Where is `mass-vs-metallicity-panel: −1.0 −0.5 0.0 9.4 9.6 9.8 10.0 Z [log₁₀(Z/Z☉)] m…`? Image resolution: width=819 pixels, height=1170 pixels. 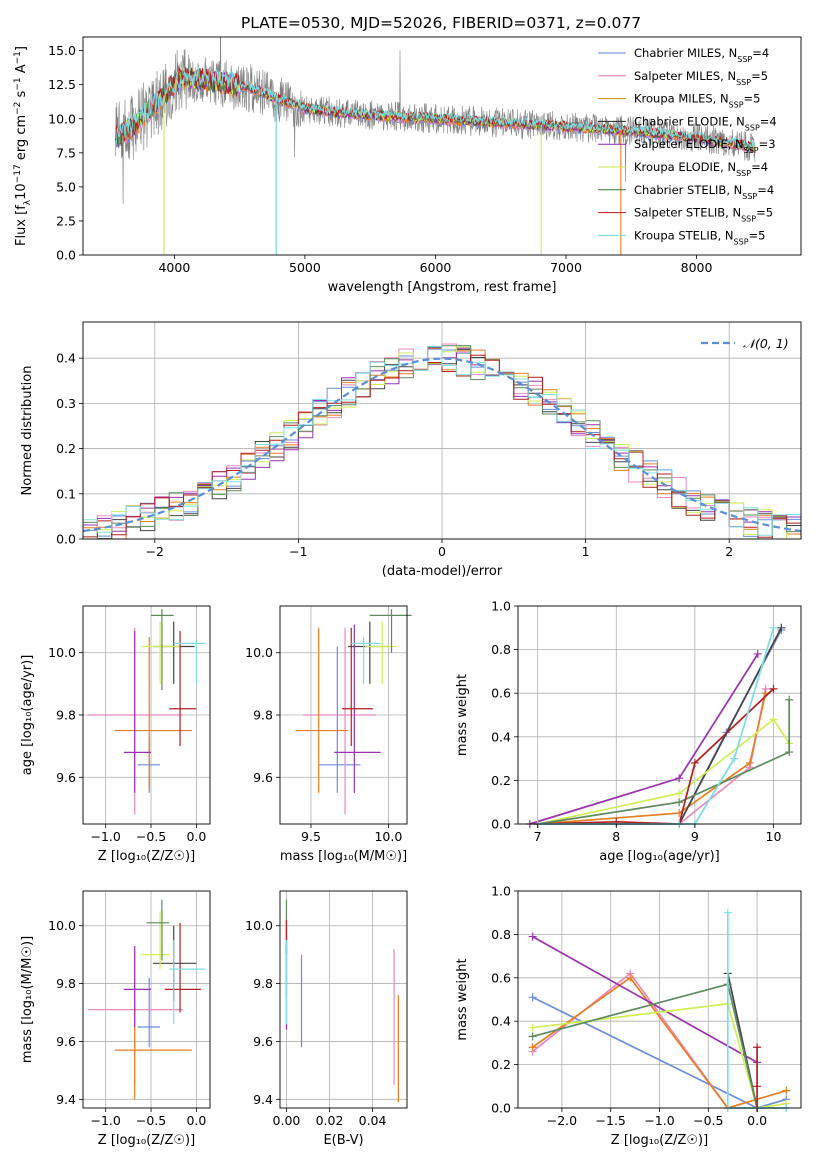
mass-vs-metallicity-panel: −1.0 −0.5 0.0 9.4 9.6 9.8 10.0 Z [log₁₀(Z/Z☉)] m… is located at coordinates (115, 1019).